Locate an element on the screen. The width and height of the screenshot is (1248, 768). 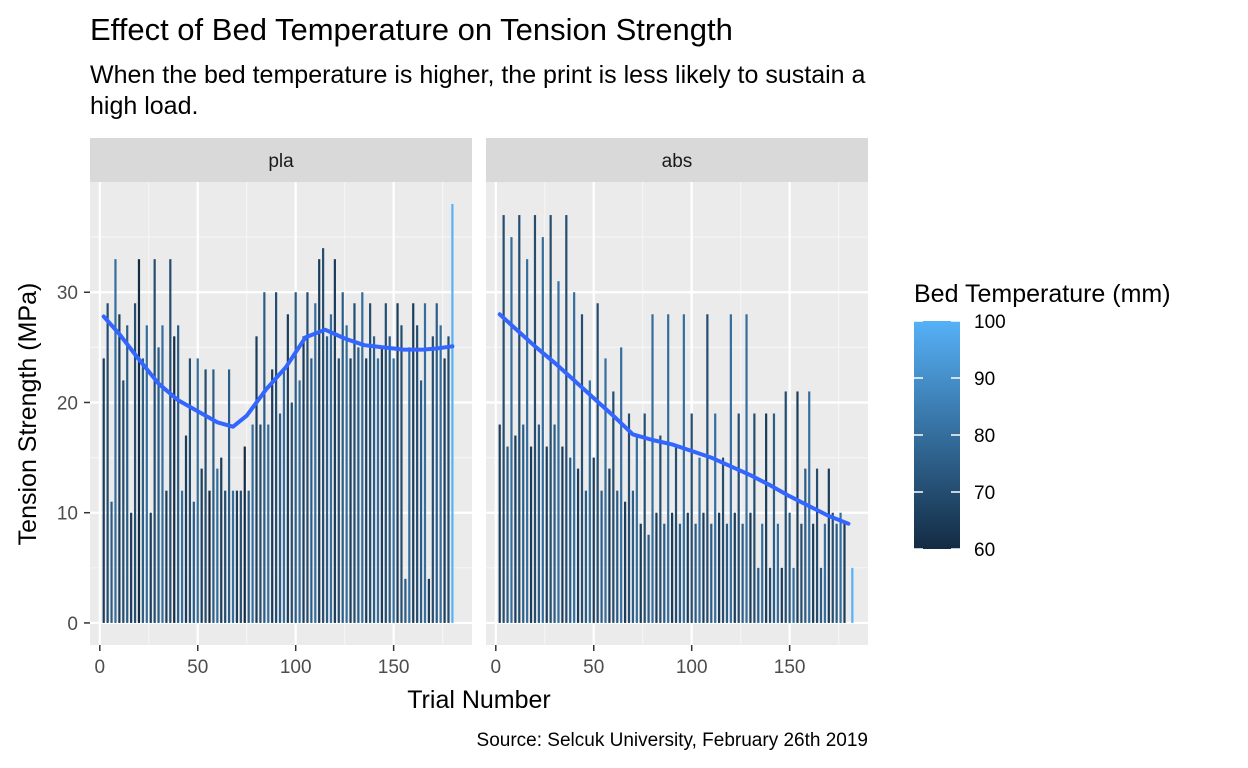
x-tick-label: 100 is located at coordinates (296, 667).